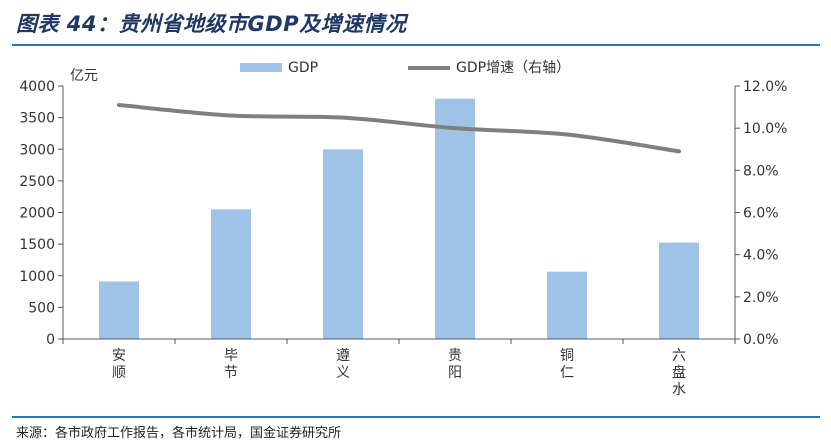 The width and height of the screenshot is (831, 446). What do you see at coordinates (567, 373) in the screenshot?
I see `x-tick-label: 仁` at bounding box center [567, 373].